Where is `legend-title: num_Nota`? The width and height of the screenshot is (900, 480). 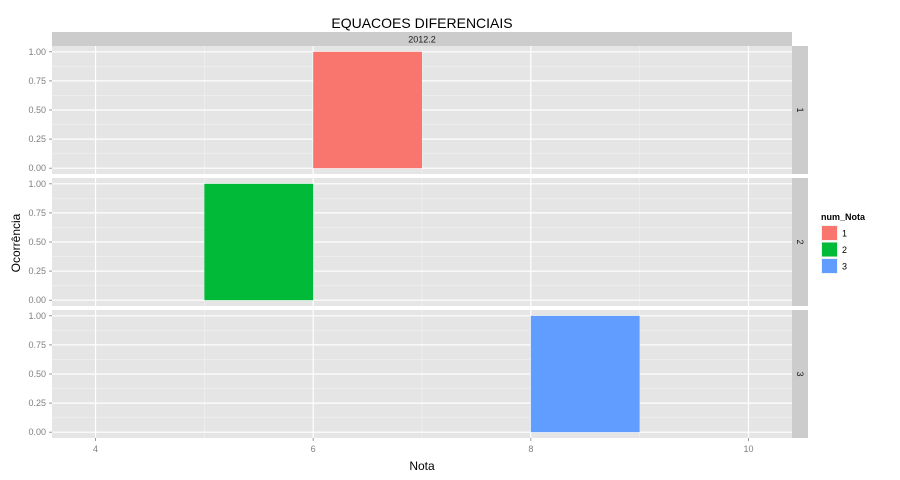
legend-title: num_Nota is located at coordinates (843, 217).